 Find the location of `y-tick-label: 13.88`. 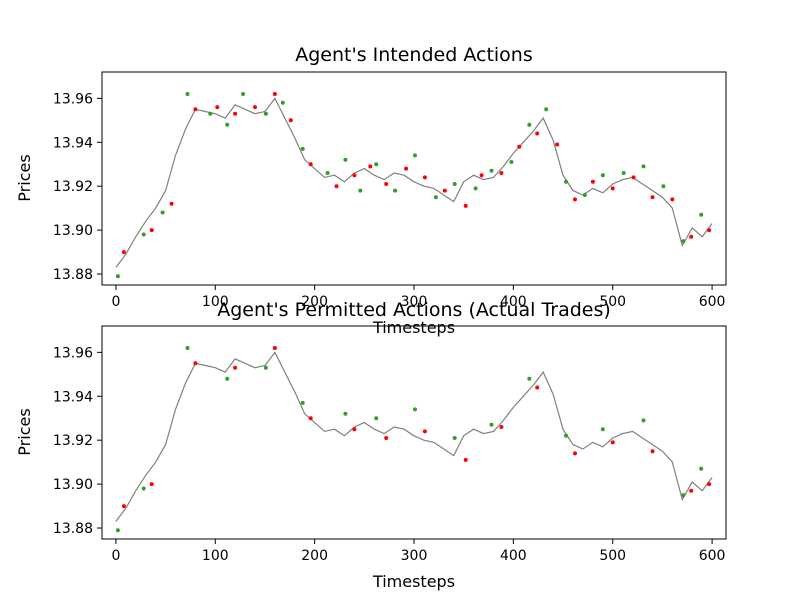

y-tick-label: 13.88 is located at coordinates (73, 275).